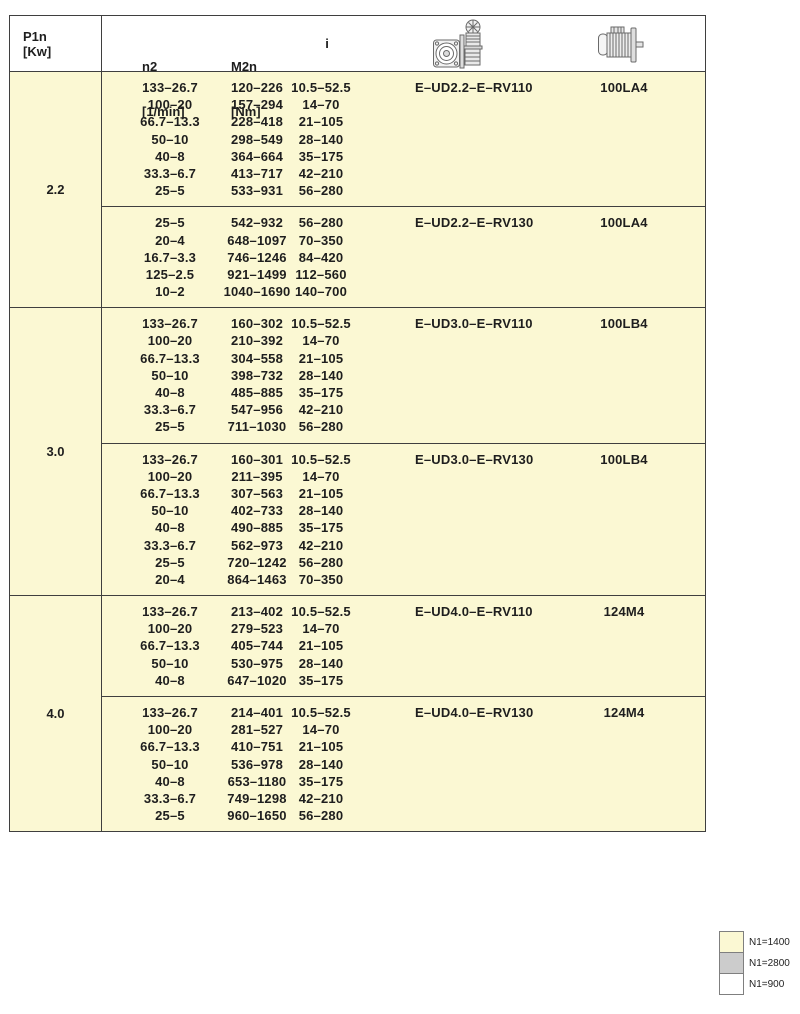 The image size is (800, 1014). What do you see at coordinates (403, 358) in the screenshot?
I see `table-row: 66.7–13.3 304–558 21–105` at bounding box center [403, 358].